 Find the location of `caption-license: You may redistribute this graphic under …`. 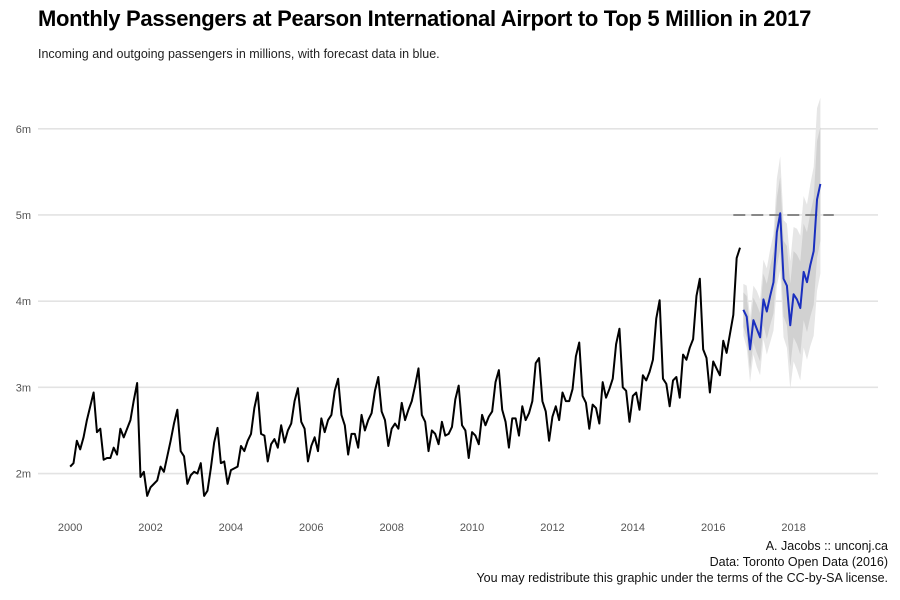

caption-license: You may redistribute this graphic under … is located at coordinates (682, 578).